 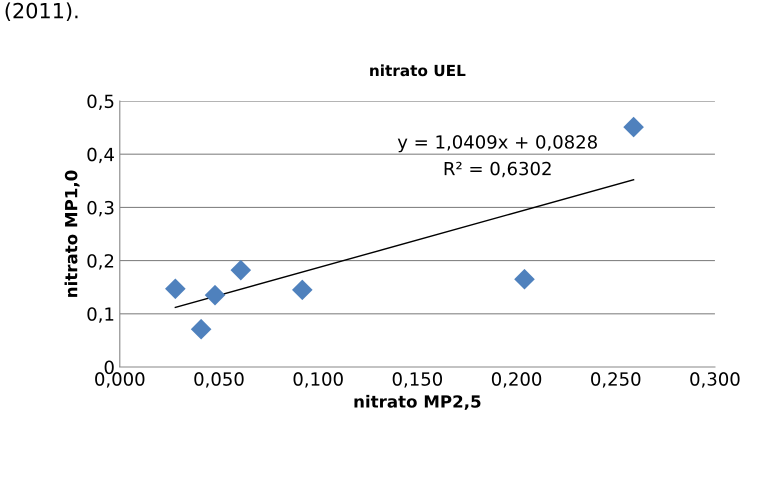 What do you see at coordinates (615, 380) in the screenshot?
I see `x-tick-label: 0,250` at bounding box center [615, 380].